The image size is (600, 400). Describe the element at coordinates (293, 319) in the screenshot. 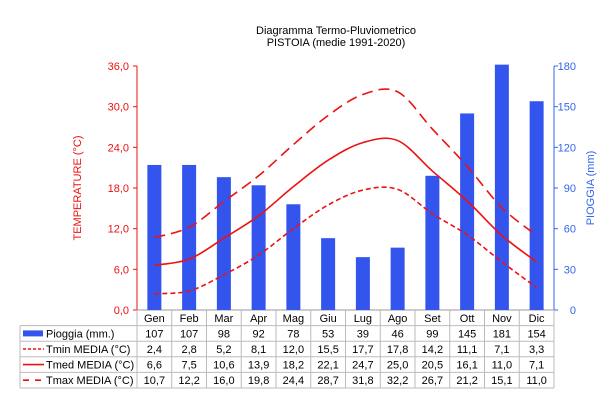

I see `month-label: Mag` at that location.